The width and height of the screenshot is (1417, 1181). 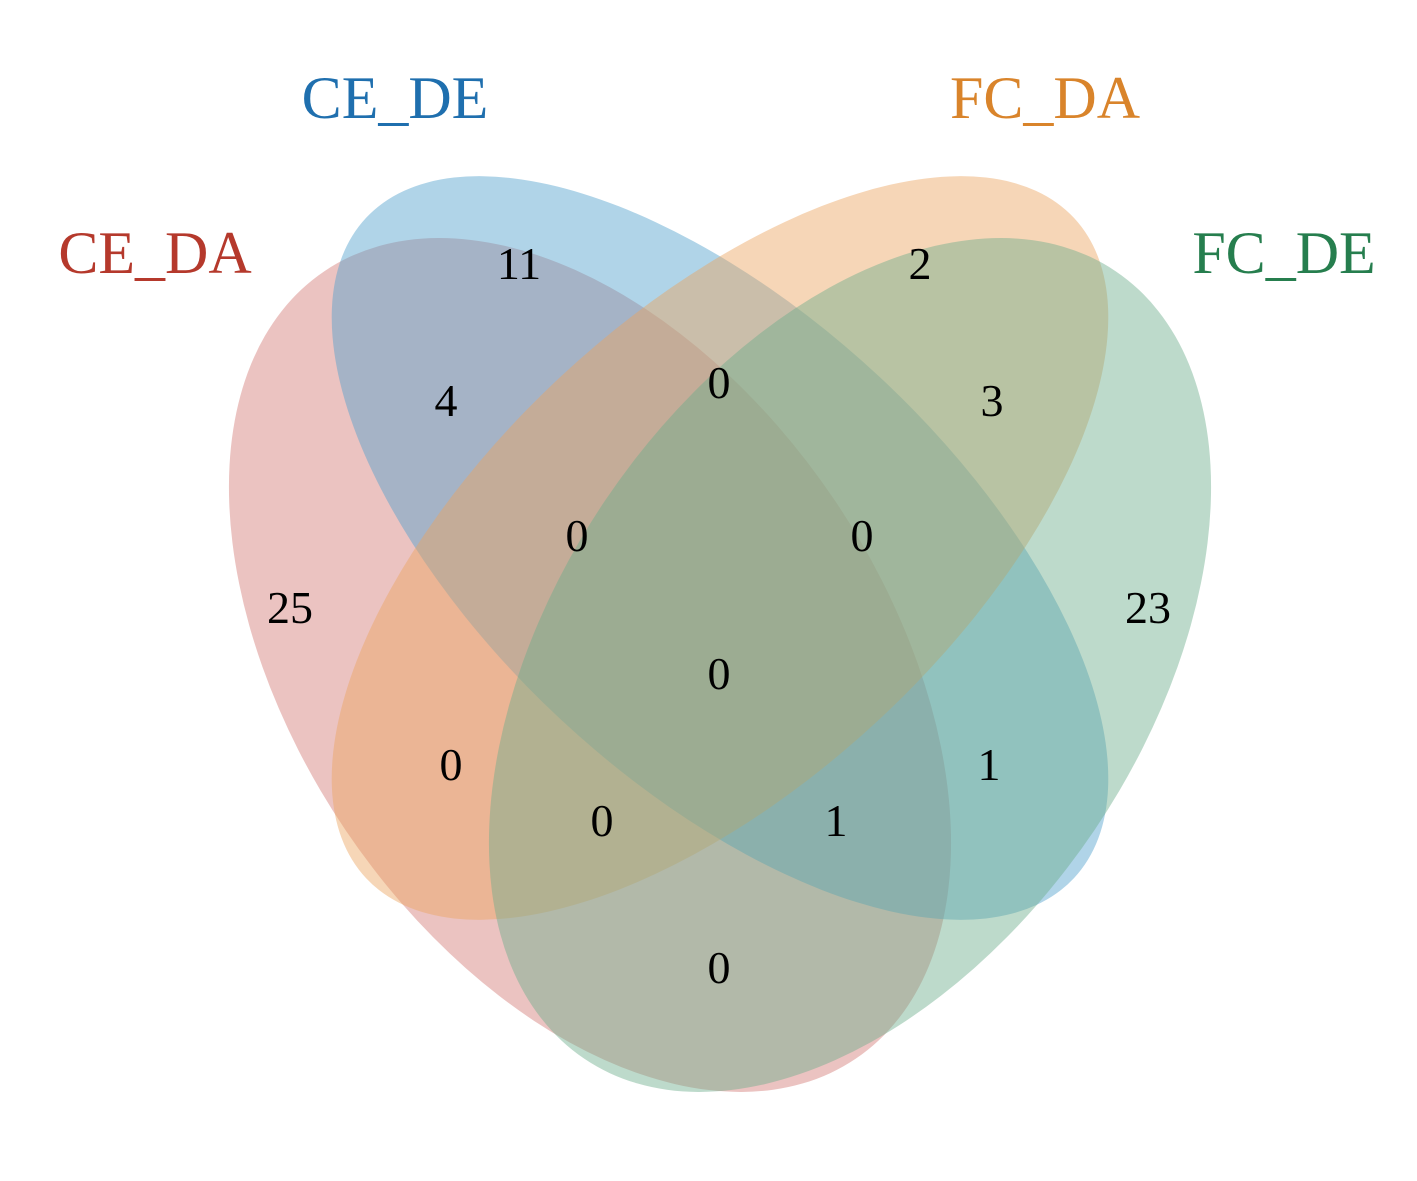 What do you see at coordinates (577, 535) in the screenshot?
I see `count-ce-da-ce-de-fc-da: 0` at bounding box center [577, 535].